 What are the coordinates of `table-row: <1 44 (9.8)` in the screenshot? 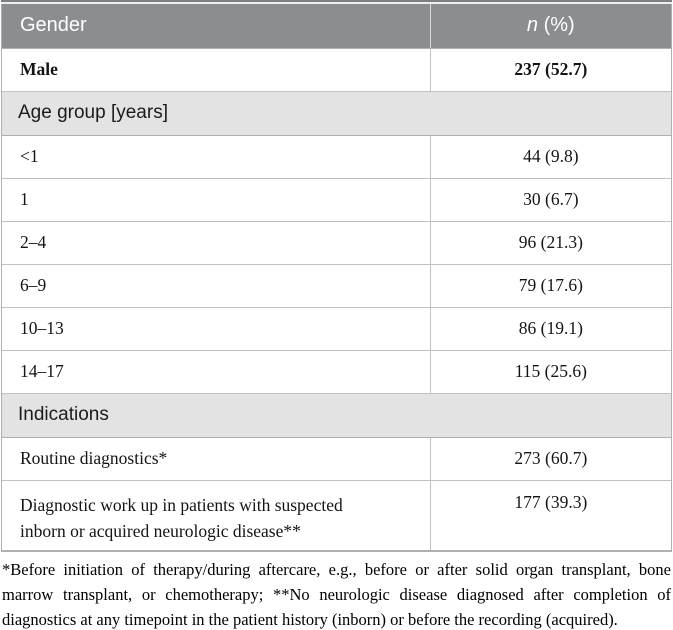 It's located at (336, 157).